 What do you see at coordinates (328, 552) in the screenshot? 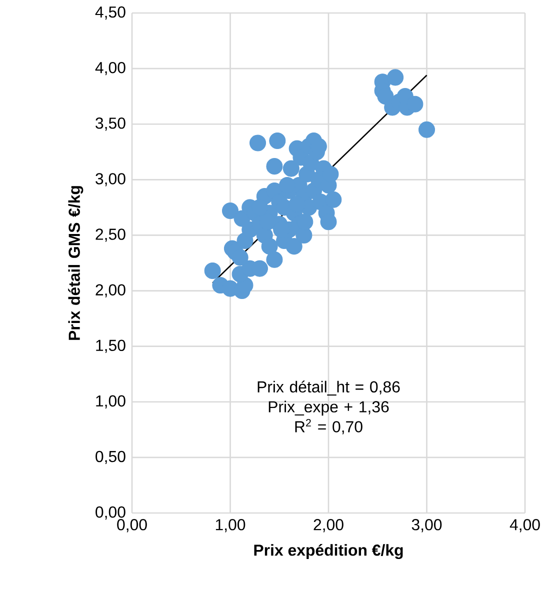
I see `x-axis-title: Prix expédition €/kg` at bounding box center [328, 552].